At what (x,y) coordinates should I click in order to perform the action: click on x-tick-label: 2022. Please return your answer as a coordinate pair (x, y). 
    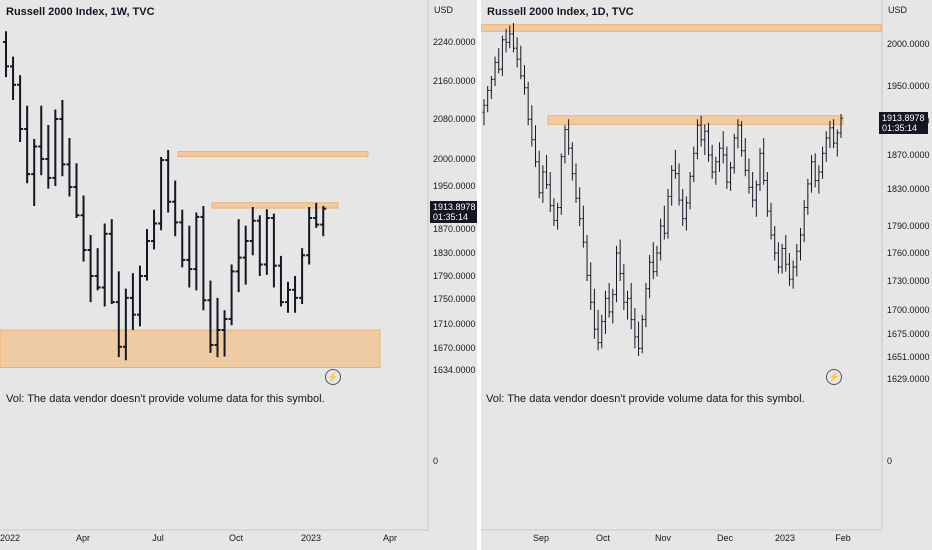
    Looking at the image, I should click on (10, 538).